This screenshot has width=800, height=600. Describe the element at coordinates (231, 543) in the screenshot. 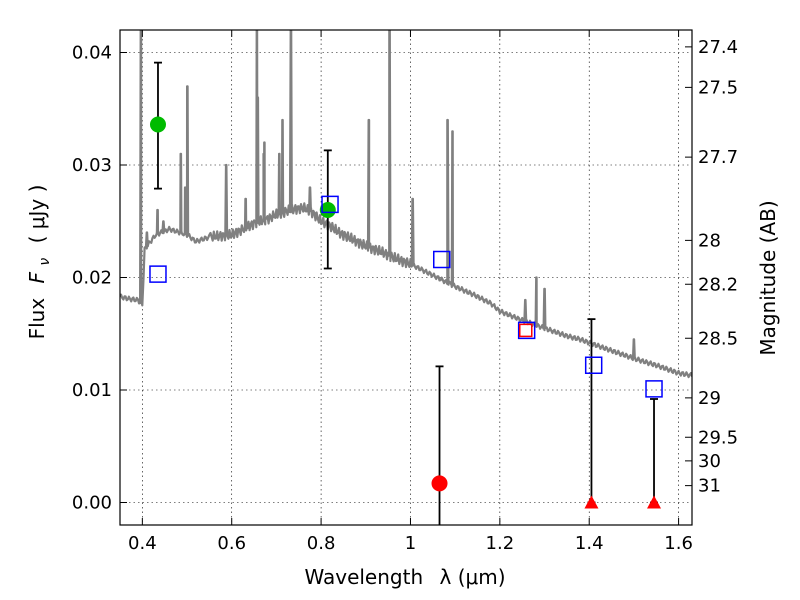

I see `x-tick-label: 0.6` at that location.